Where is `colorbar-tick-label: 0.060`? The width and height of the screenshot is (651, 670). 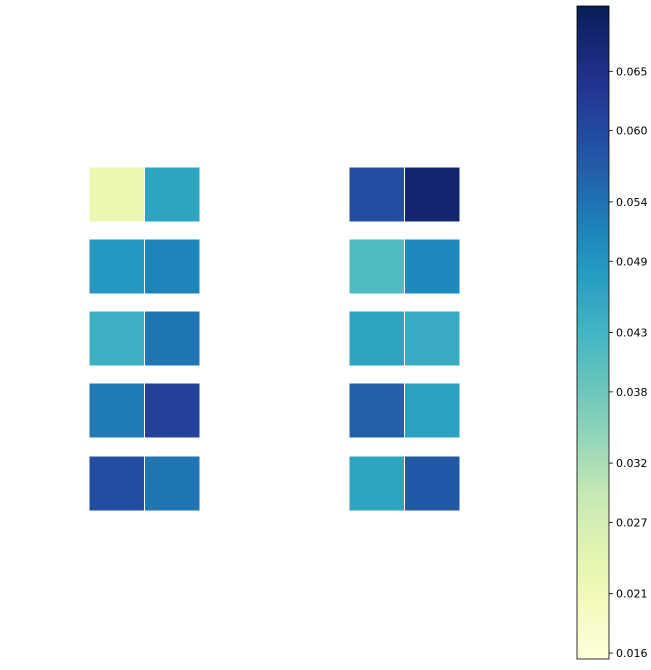
colorbar-tick-label: 0.060 is located at coordinates (632, 131).